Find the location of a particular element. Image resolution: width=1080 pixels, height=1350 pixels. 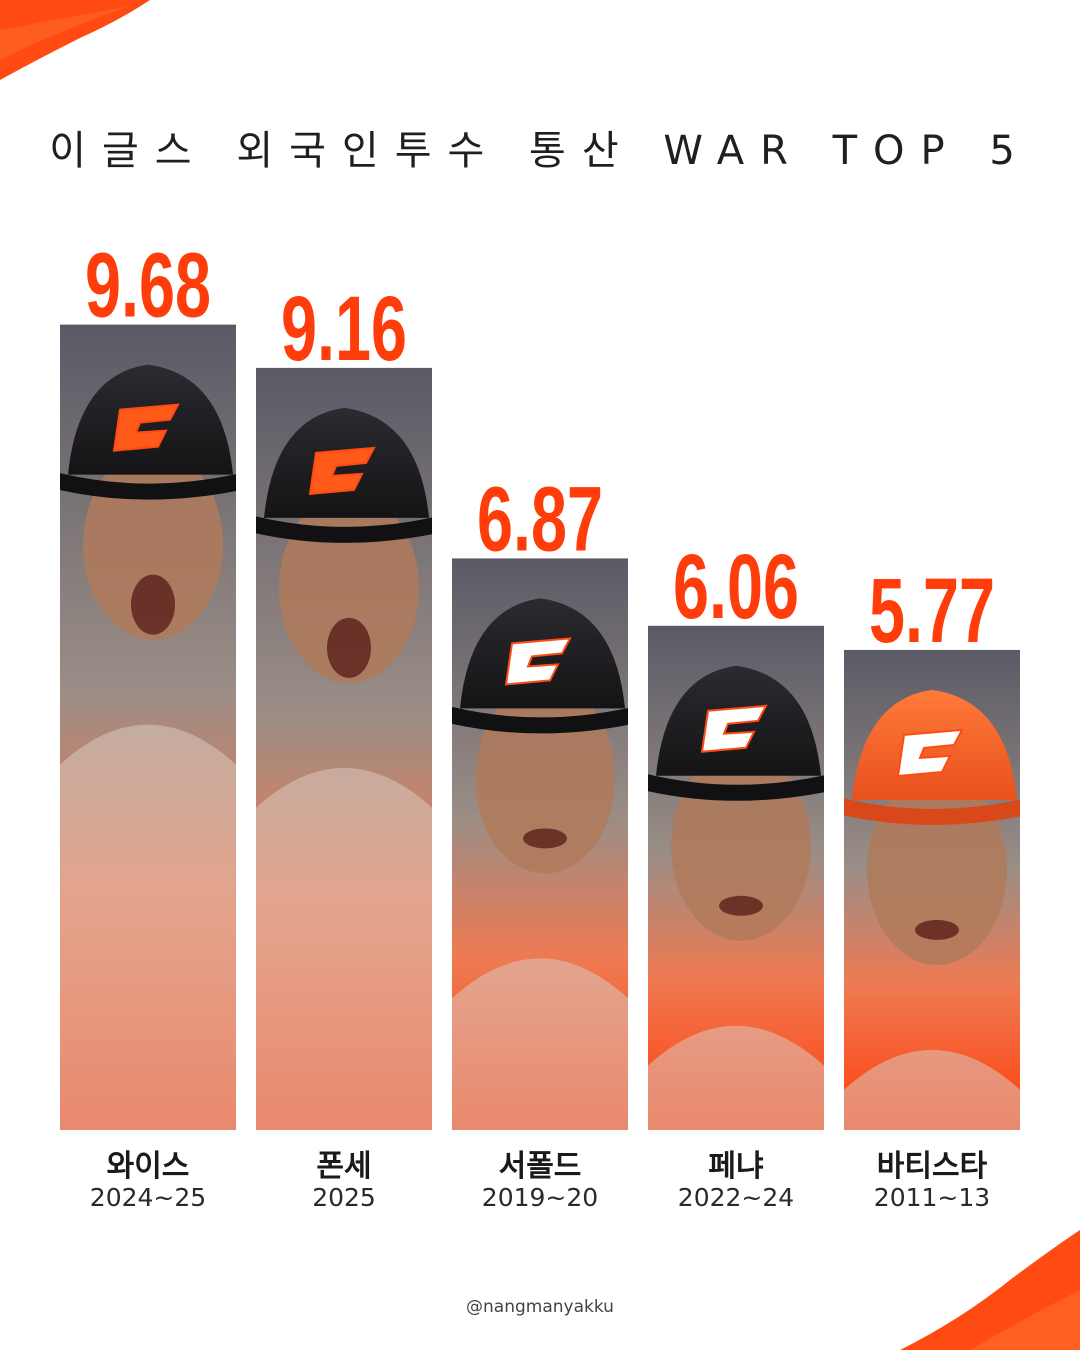

player-years-3: 2019~20 is located at coordinates (540, 1197).